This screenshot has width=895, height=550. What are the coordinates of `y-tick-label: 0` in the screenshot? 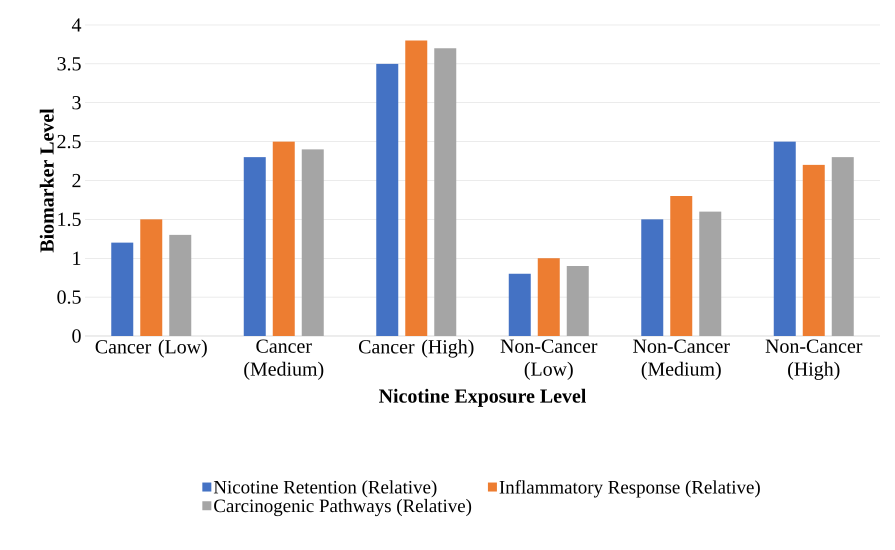 It's located at (76, 336).